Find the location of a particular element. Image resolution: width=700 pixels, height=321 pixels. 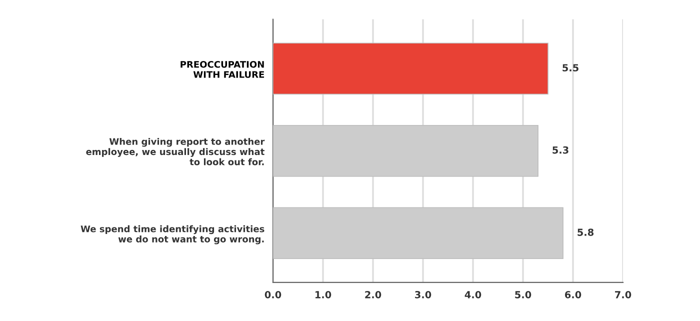

y-tick-label: When giving report to another employee, we usually discuss what to look out for. is located at coordinates (175, 152).